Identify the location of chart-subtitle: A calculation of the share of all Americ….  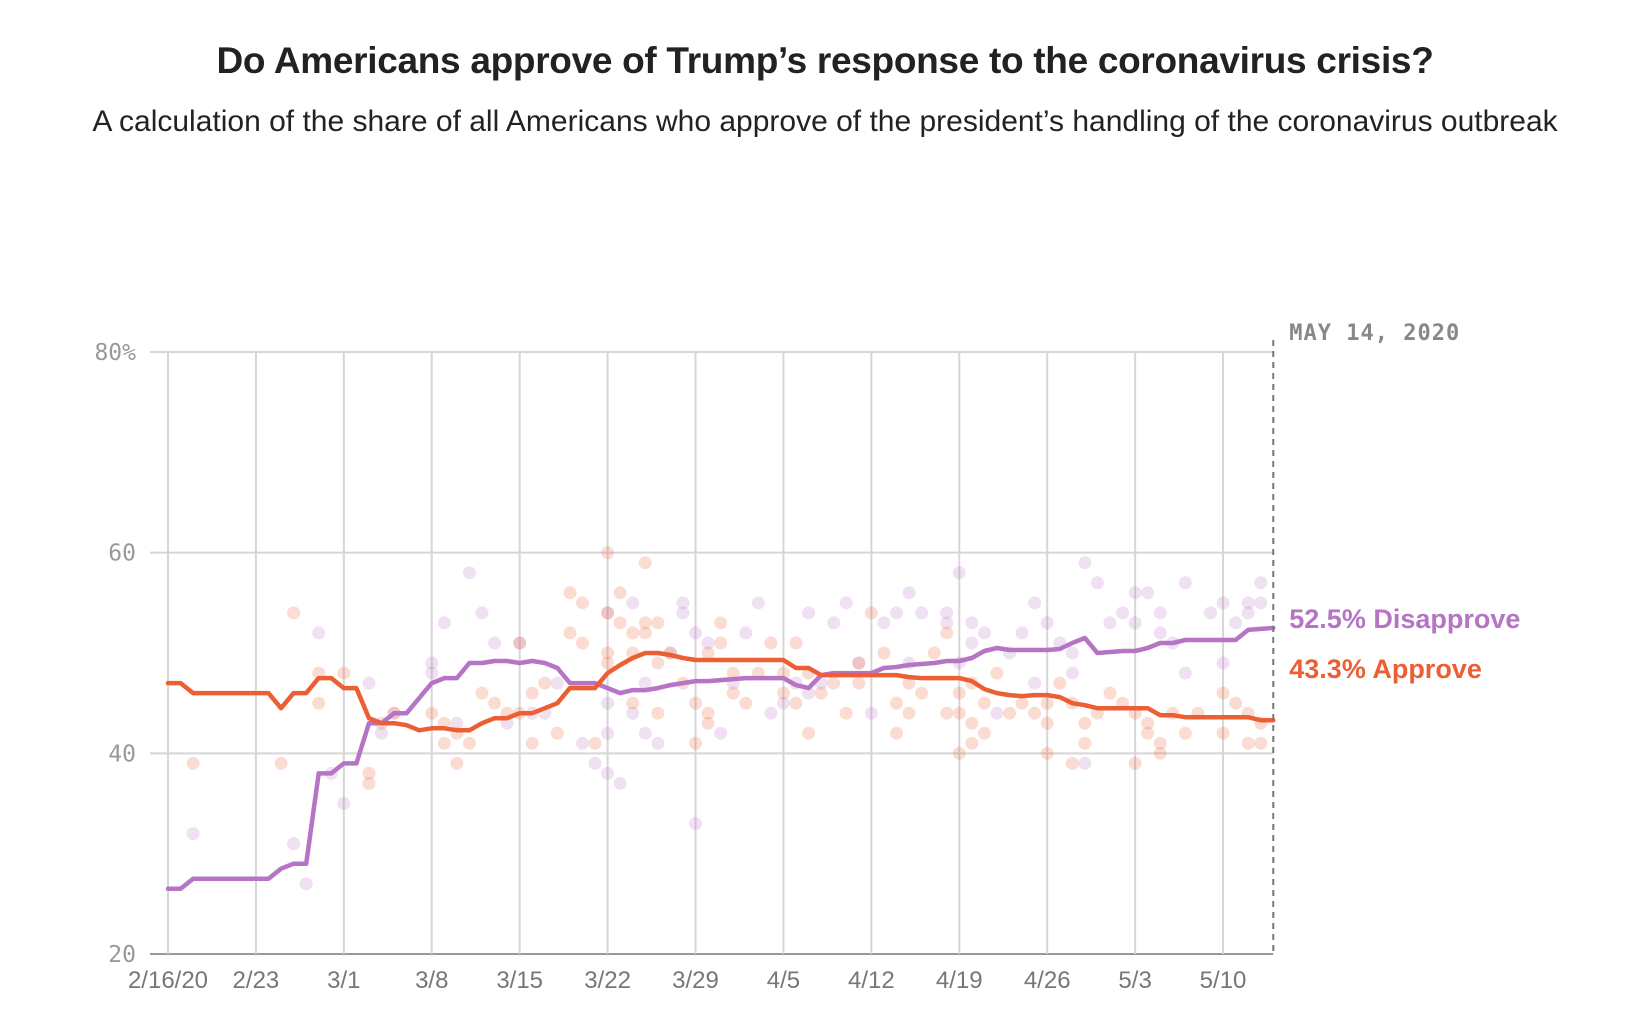
(825, 121).